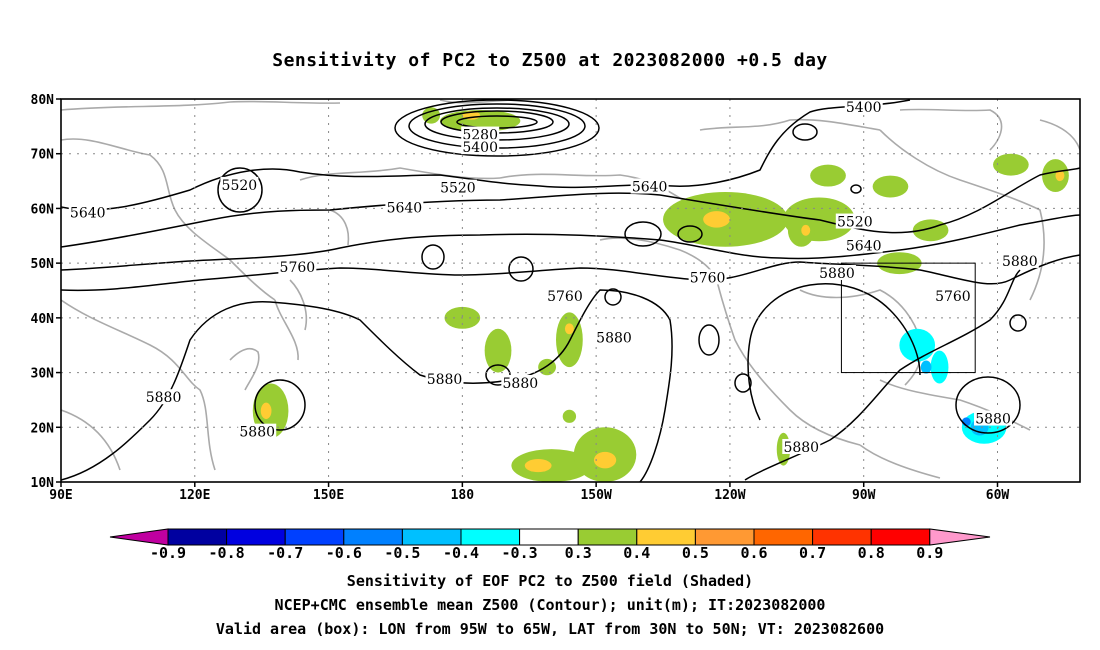 Image resolution: width=1100 pixels, height=650 pixels. What do you see at coordinates (753, 553) in the screenshot?
I see `colorbar-label: 0.6` at bounding box center [753, 553].